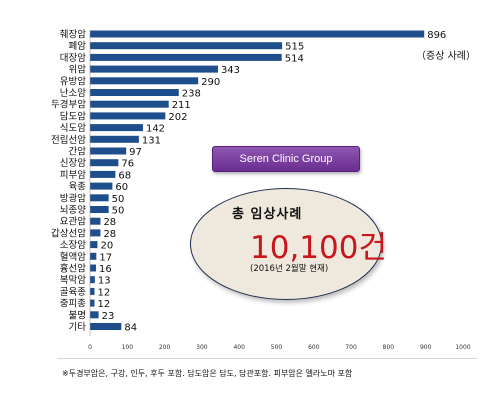  What do you see at coordinates (104, 281) in the screenshot?
I see `value-label: 13` at bounding box center [104, 281].